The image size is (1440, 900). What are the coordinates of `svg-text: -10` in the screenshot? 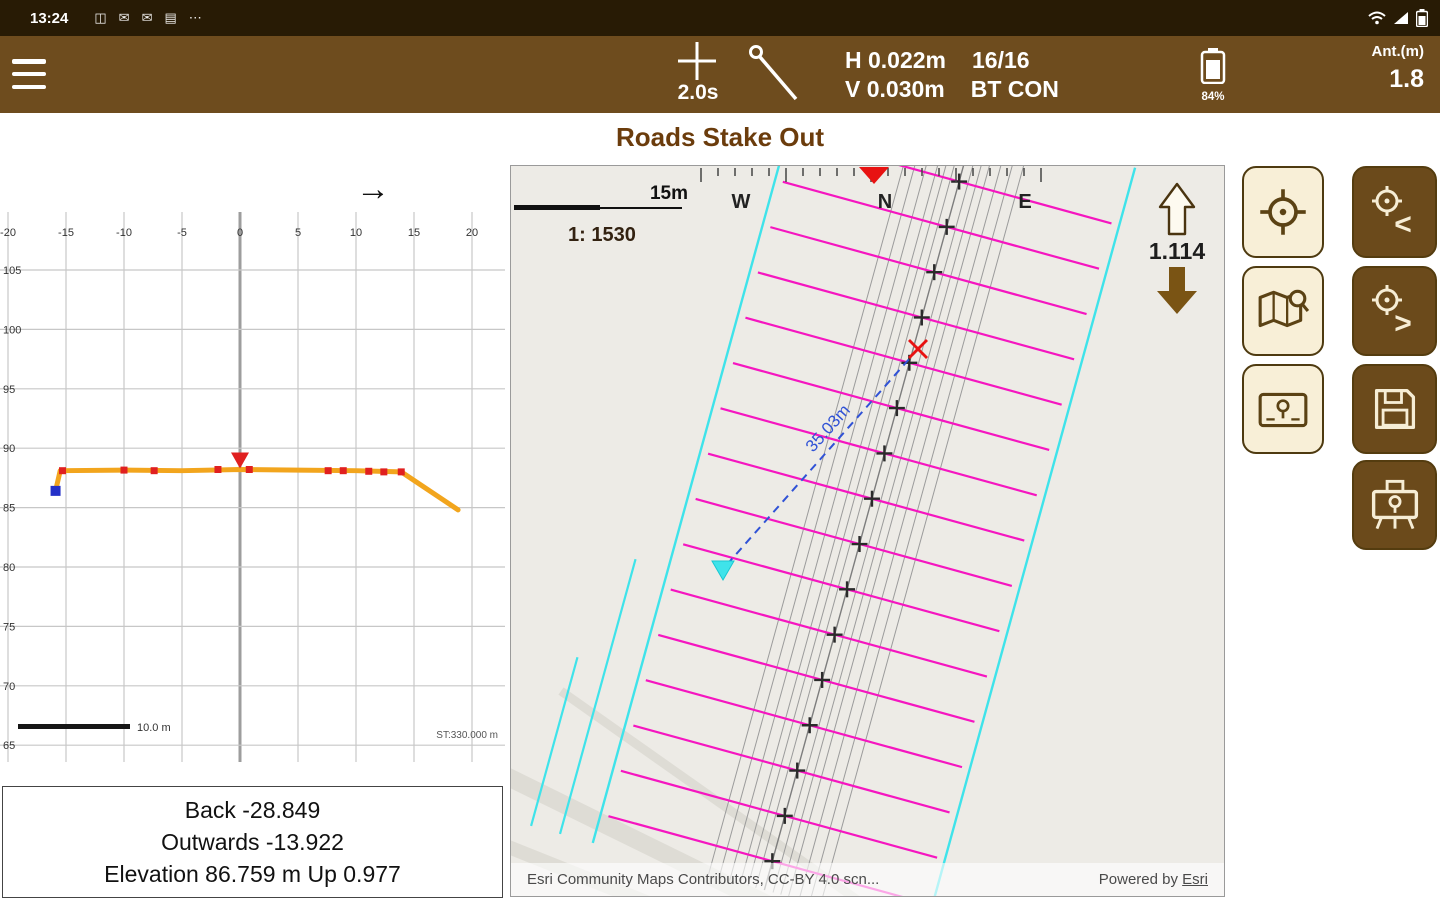 It's located at (124, 233).